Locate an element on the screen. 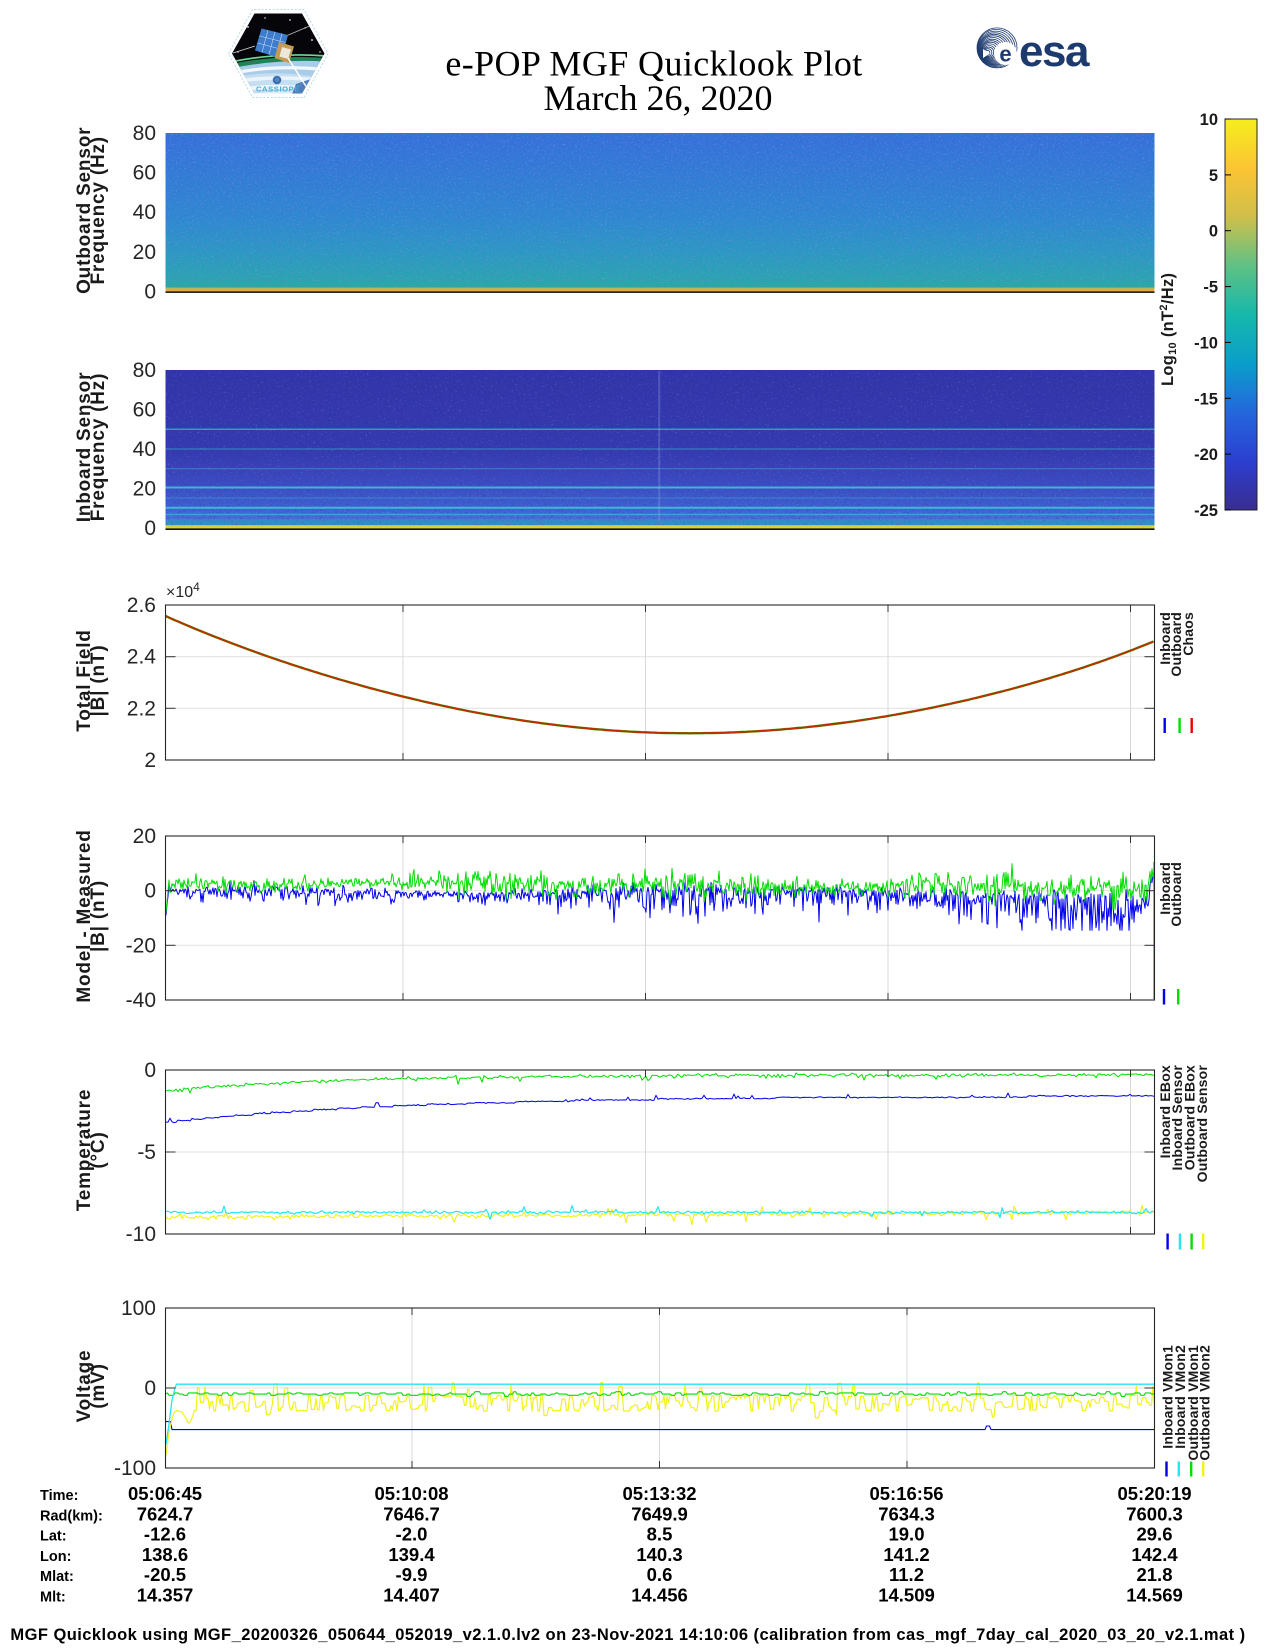 The width and height of the screenshot is (1275, 1650). svg-text: Chaos is located at coordinates (1188, 634).